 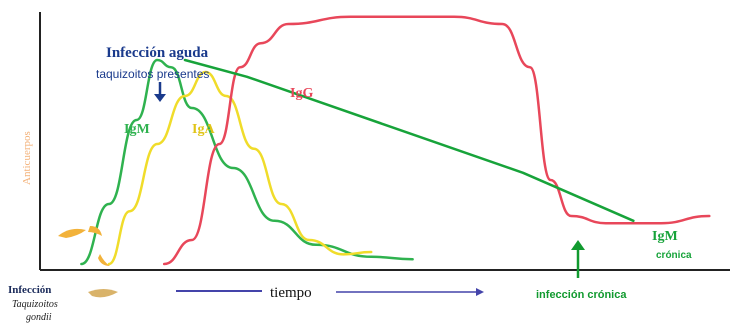 What do you see at coordinates (35, 304) in the screenshot?
I see `annotation-taquizoitos-small: Taquizoitos` at bounding box center [35, 304].